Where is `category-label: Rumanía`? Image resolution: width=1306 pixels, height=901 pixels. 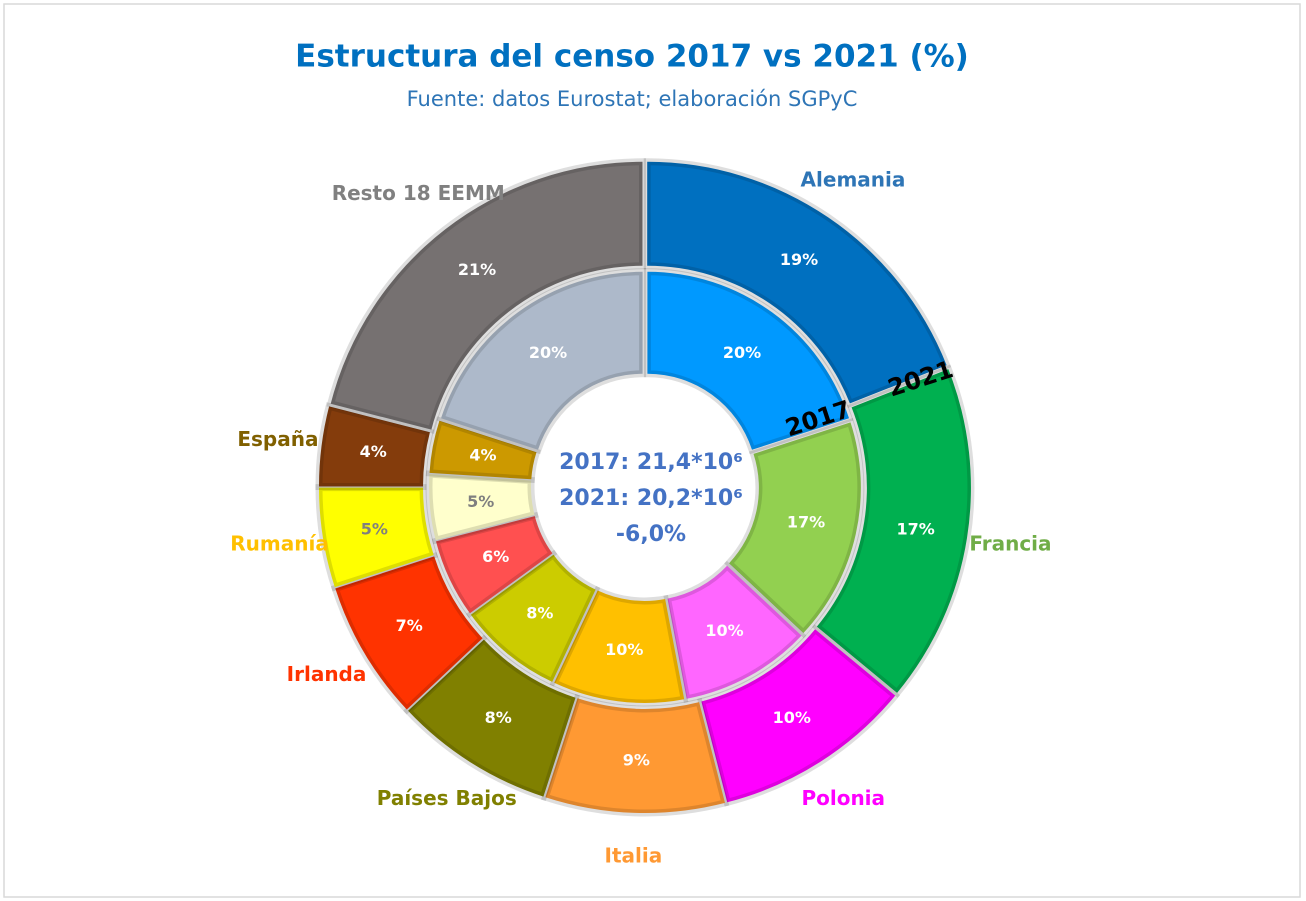
category-label: Rumanía is located at coordinates (279, 543).